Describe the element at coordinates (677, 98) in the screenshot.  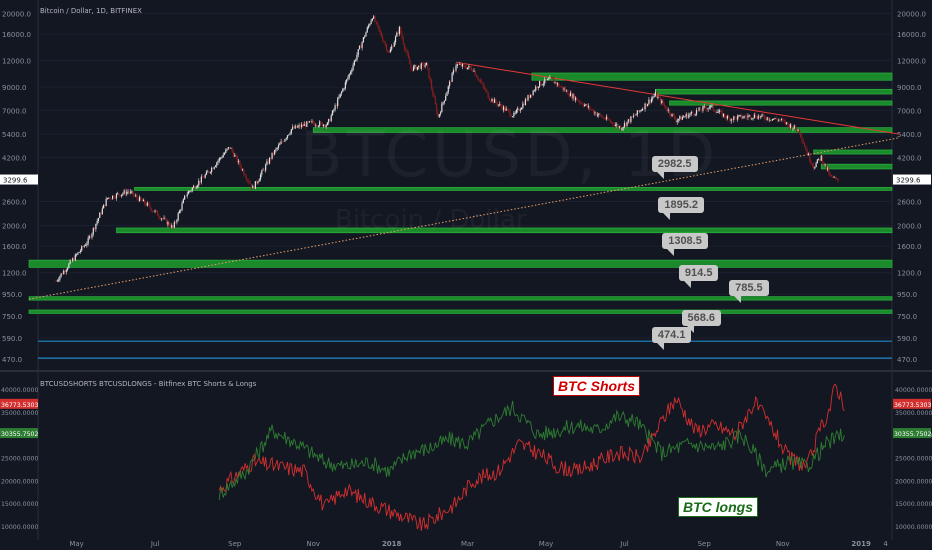
I see `trendline-red` at that location.